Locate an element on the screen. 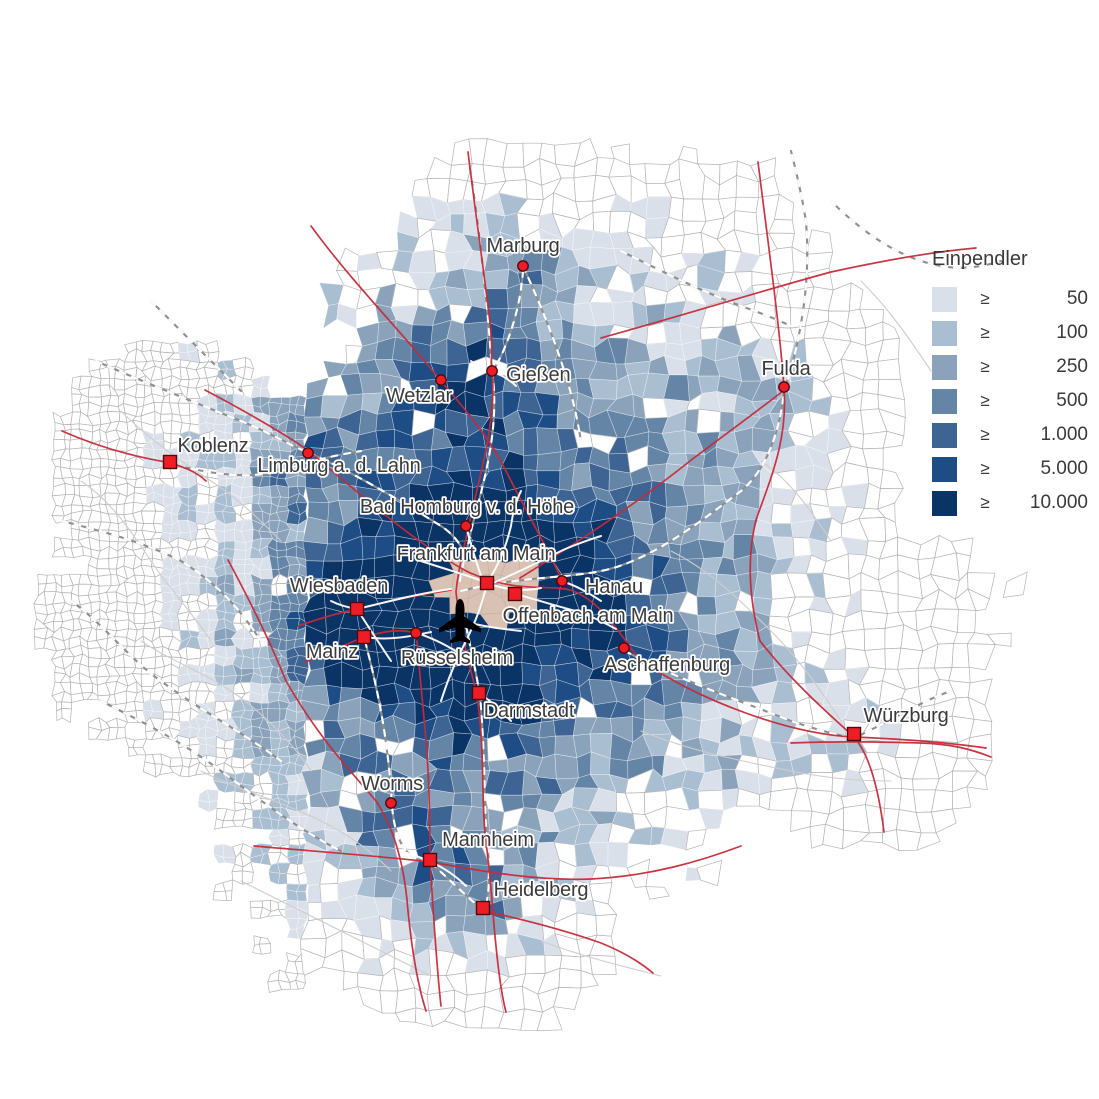 Image resolution: width=1099 pixels, height=1099 pixels. legend-value: 50 is located at coordinates (1077, 298).